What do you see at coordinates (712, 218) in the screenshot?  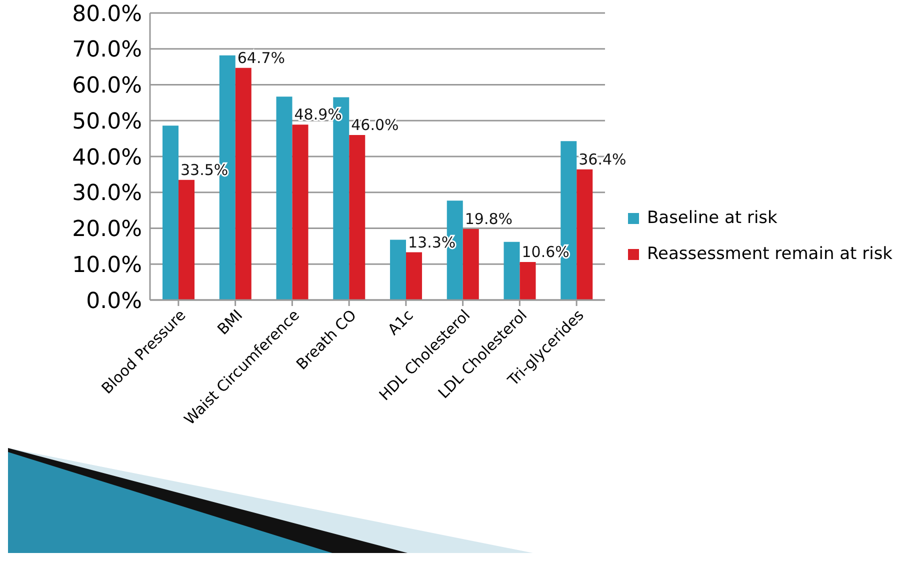 I see `legend-label: Baseline at risk` at bounding box center [712, 218].